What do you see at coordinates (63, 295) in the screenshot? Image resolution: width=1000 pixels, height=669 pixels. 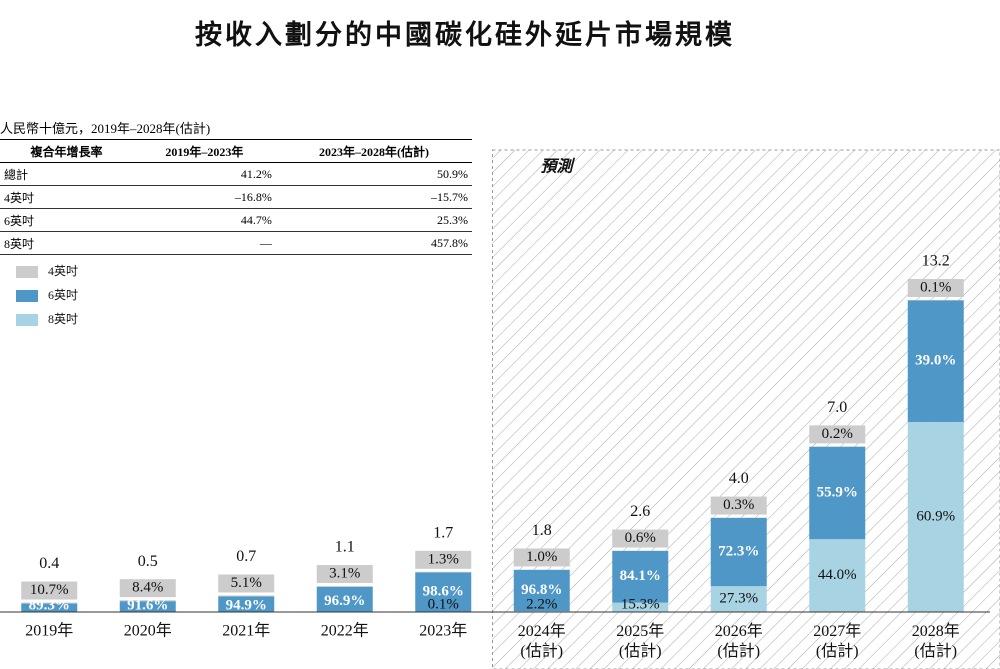 I see `legend-label: 6英吋` at bounding box center [63, 295].